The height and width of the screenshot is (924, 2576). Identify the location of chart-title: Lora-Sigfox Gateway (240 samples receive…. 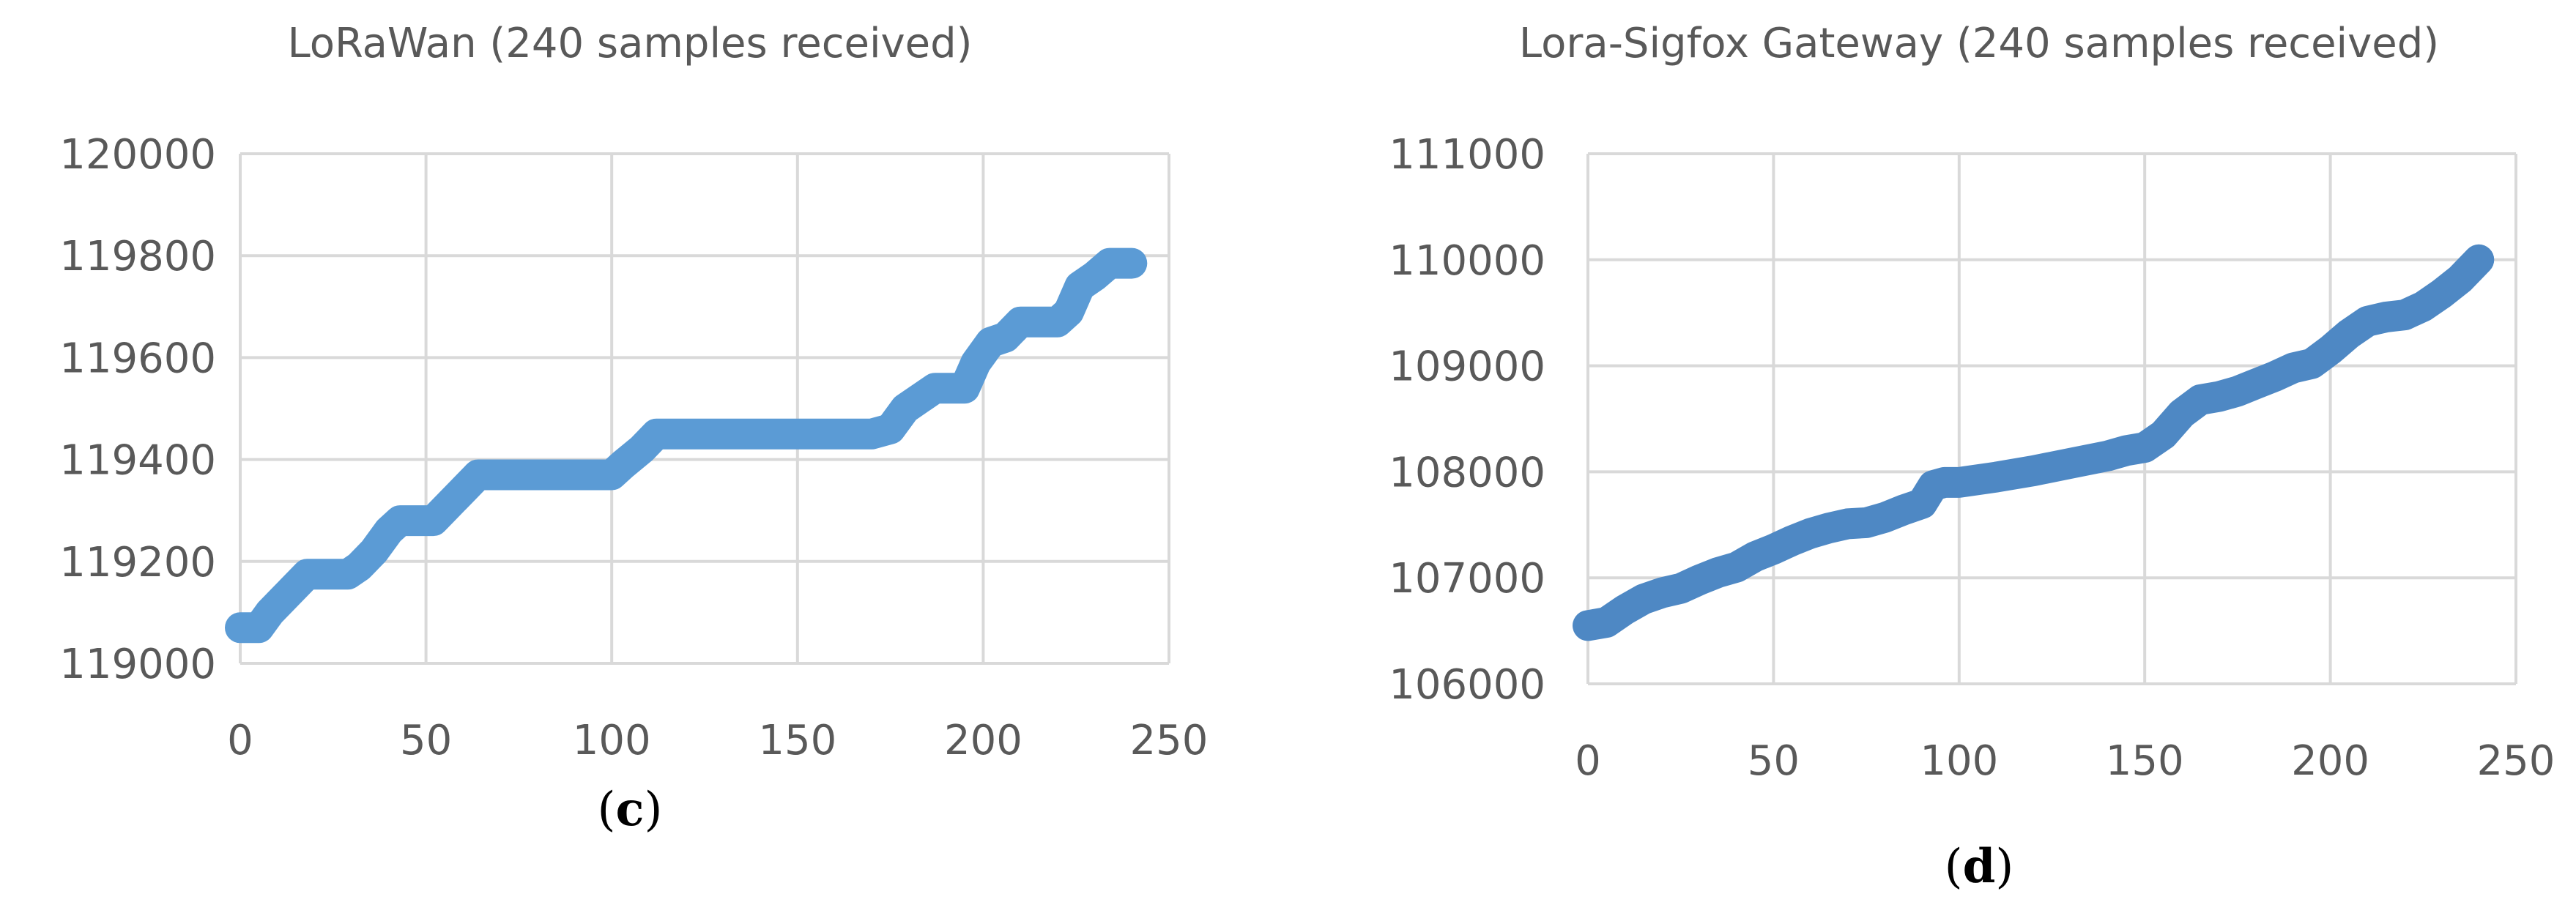
(1979, 43).